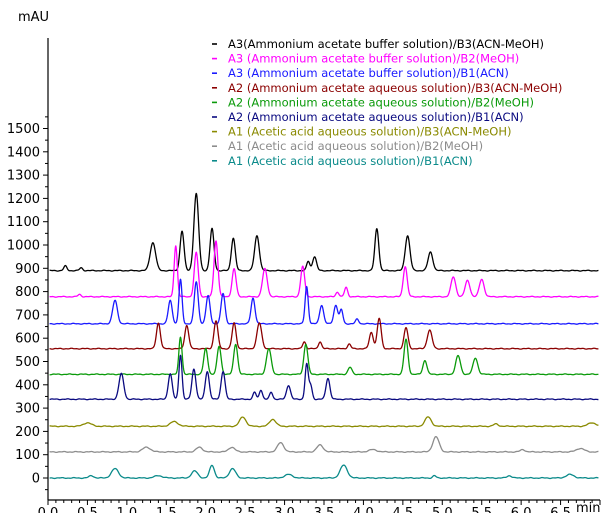  Describe the element at coordinates (27, 409) in the screenshot. I see `y-tick-label: 300` at that location.